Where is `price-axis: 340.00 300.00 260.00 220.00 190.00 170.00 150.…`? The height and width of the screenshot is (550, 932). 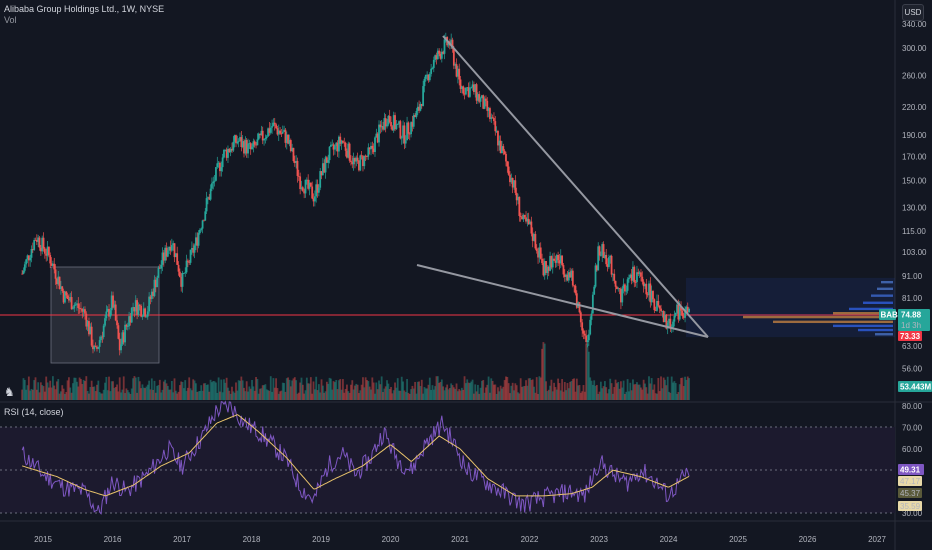
price-axis: 340.00 300.00 260.00 220.00 190.00 170.00 150.… is located at coordinates (914, 196).